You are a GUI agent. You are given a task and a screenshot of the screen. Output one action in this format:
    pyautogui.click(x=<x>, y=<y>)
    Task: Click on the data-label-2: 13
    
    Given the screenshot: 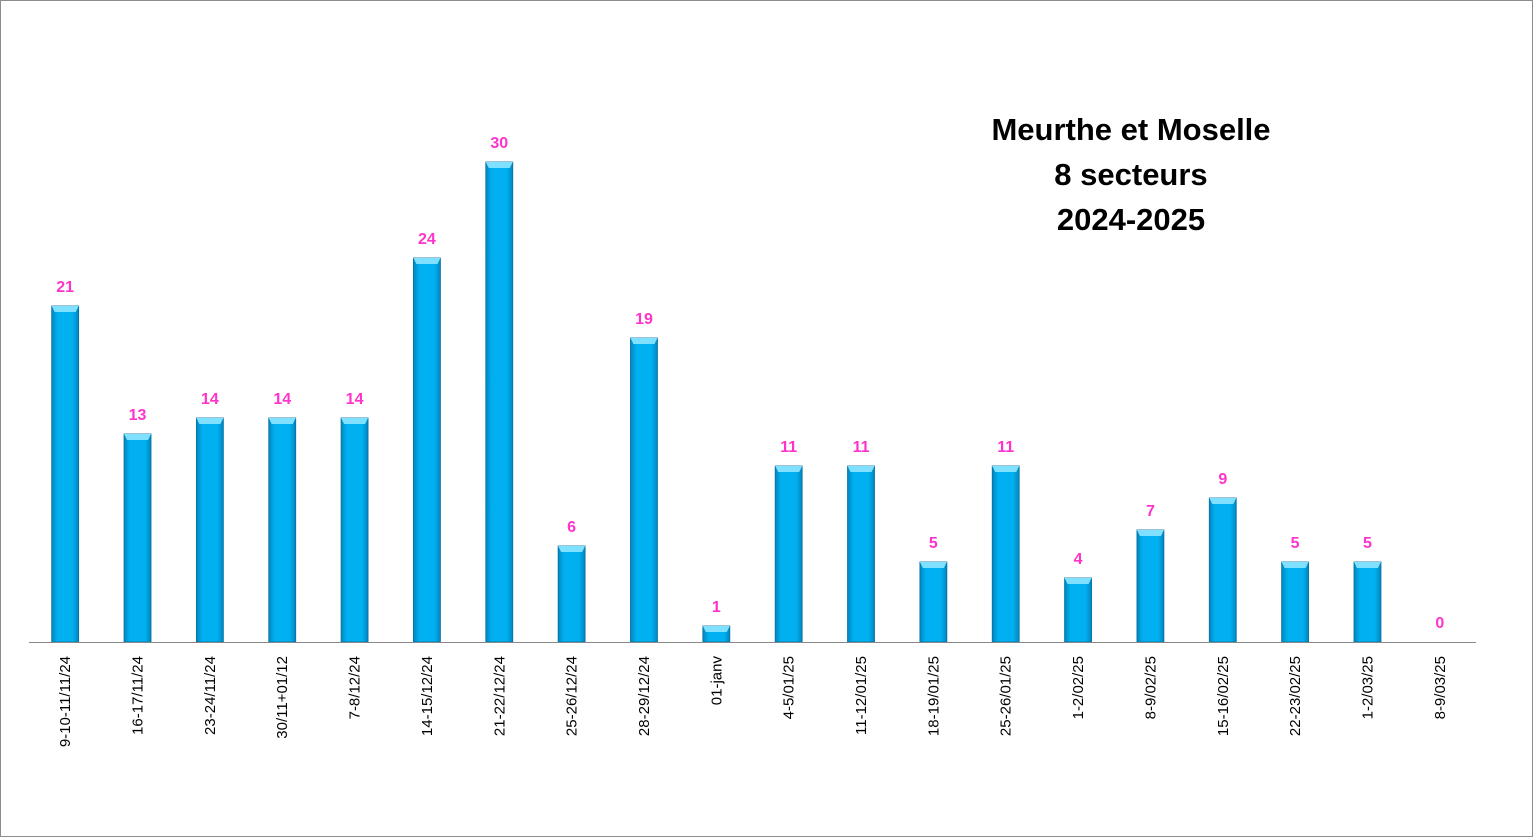 What is the action you would take?
    pyautogui.click(x=138, y=415)
    